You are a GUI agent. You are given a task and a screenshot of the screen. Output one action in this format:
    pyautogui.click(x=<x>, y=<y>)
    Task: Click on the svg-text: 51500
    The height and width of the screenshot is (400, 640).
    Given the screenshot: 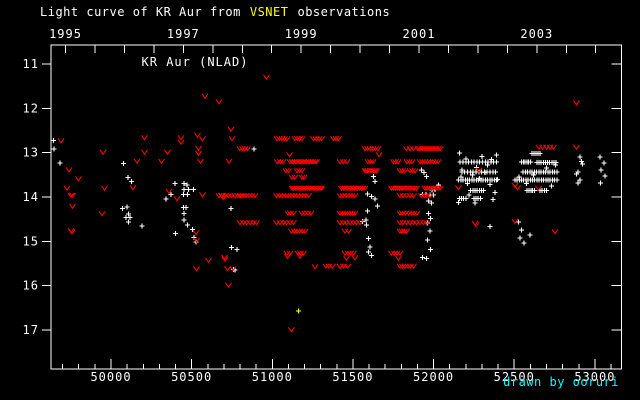 What is the action you would take?
    pyautogui.click(x=352, y=377)
    